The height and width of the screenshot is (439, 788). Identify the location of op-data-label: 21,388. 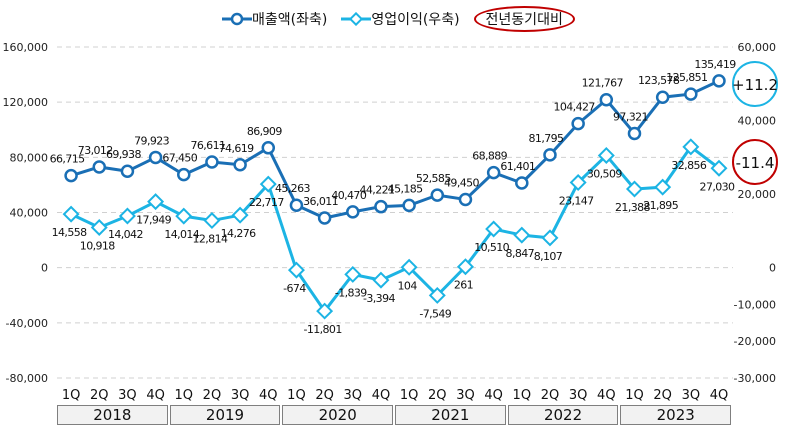
(632, 207).